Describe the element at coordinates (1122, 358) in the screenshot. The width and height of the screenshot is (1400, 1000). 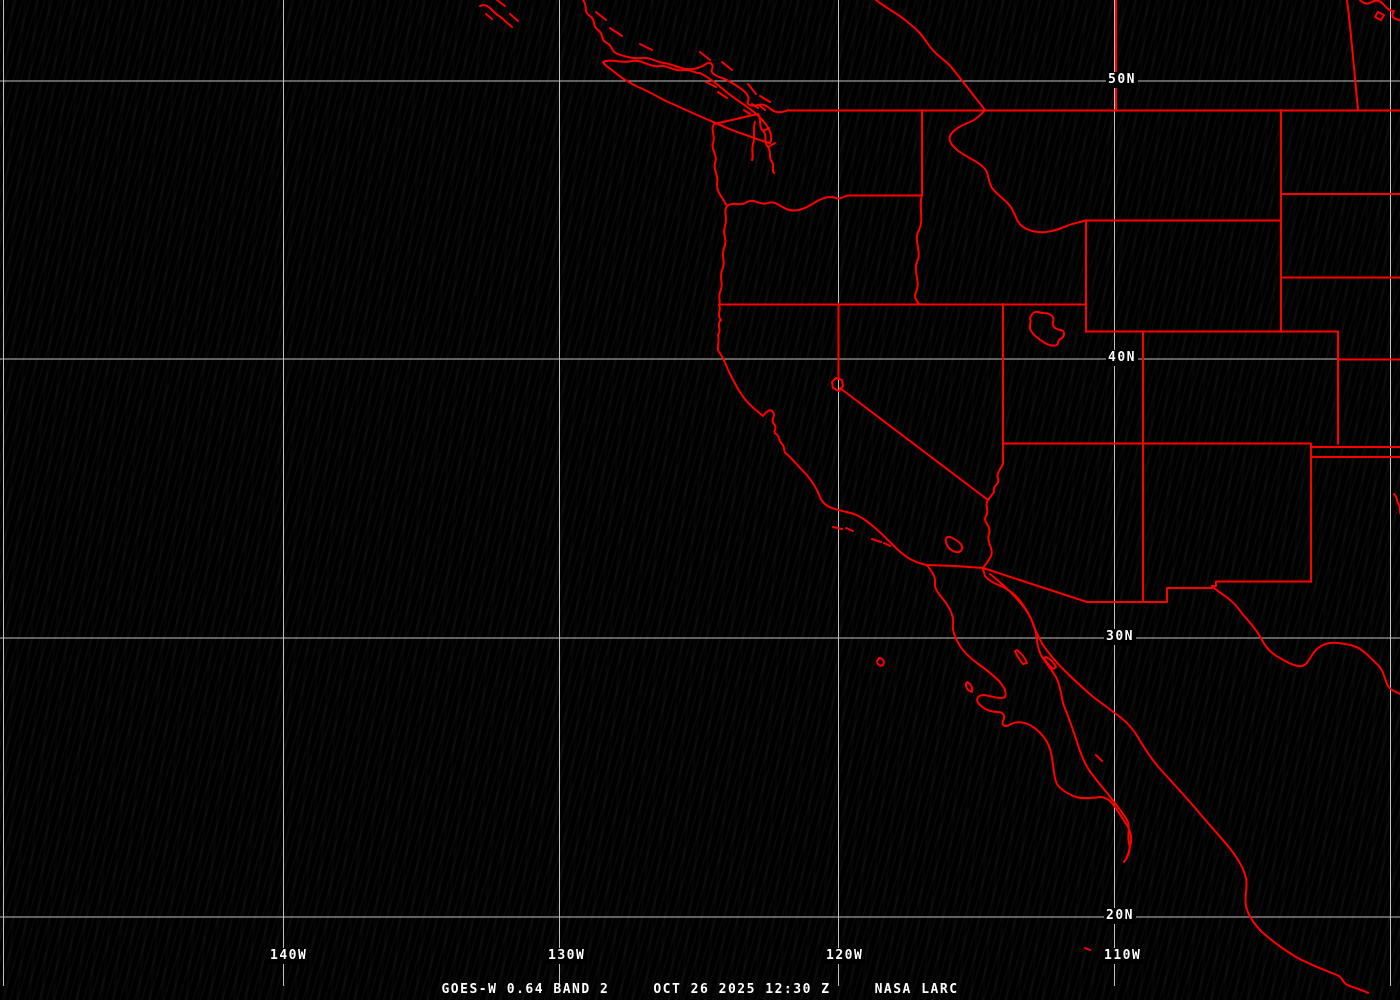
I see `lat-label-40n: 40N` at that location.